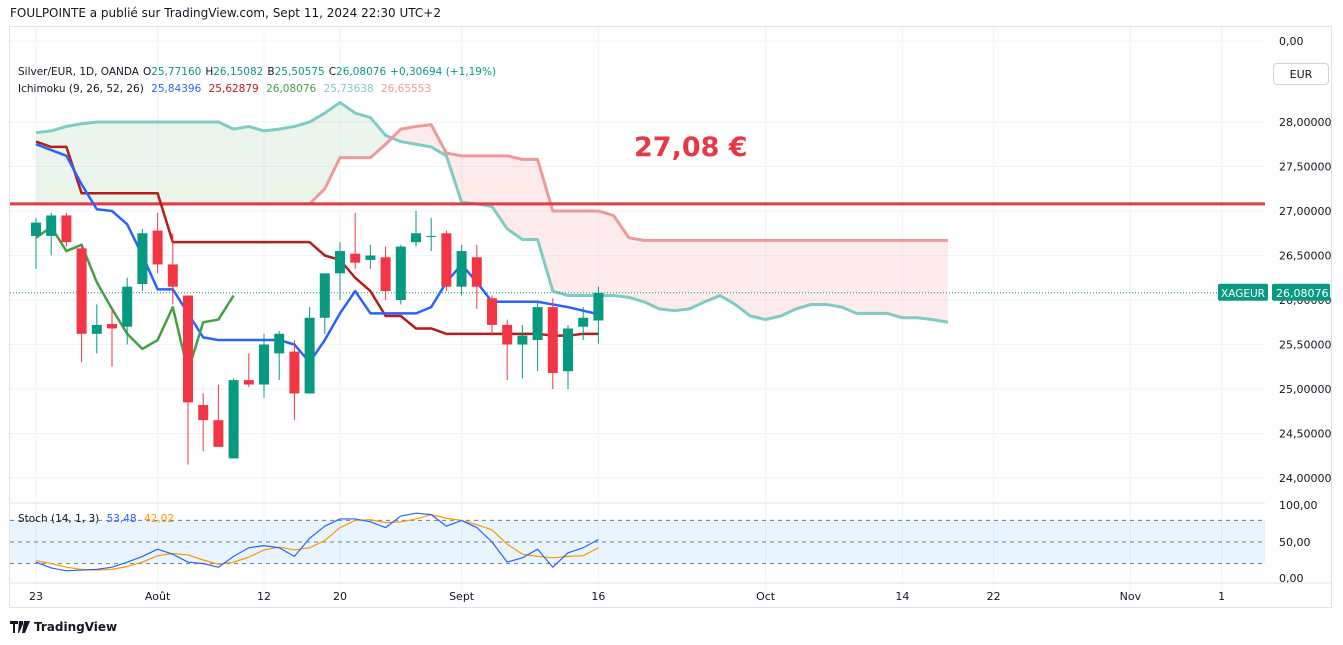 The height and width of the screenshot is (645, 1343). Describe the element at coordinates (691, 147) in the screenshot. I see `price-annotation: 27,08 €` at that location.